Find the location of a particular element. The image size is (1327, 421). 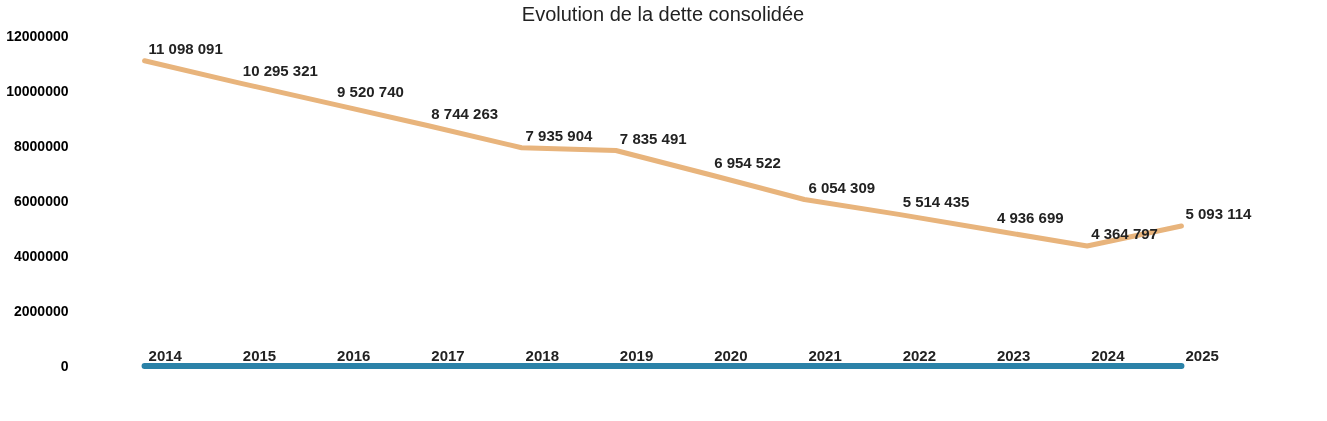

data-label: 2018 is located at coordinates (542, 355).